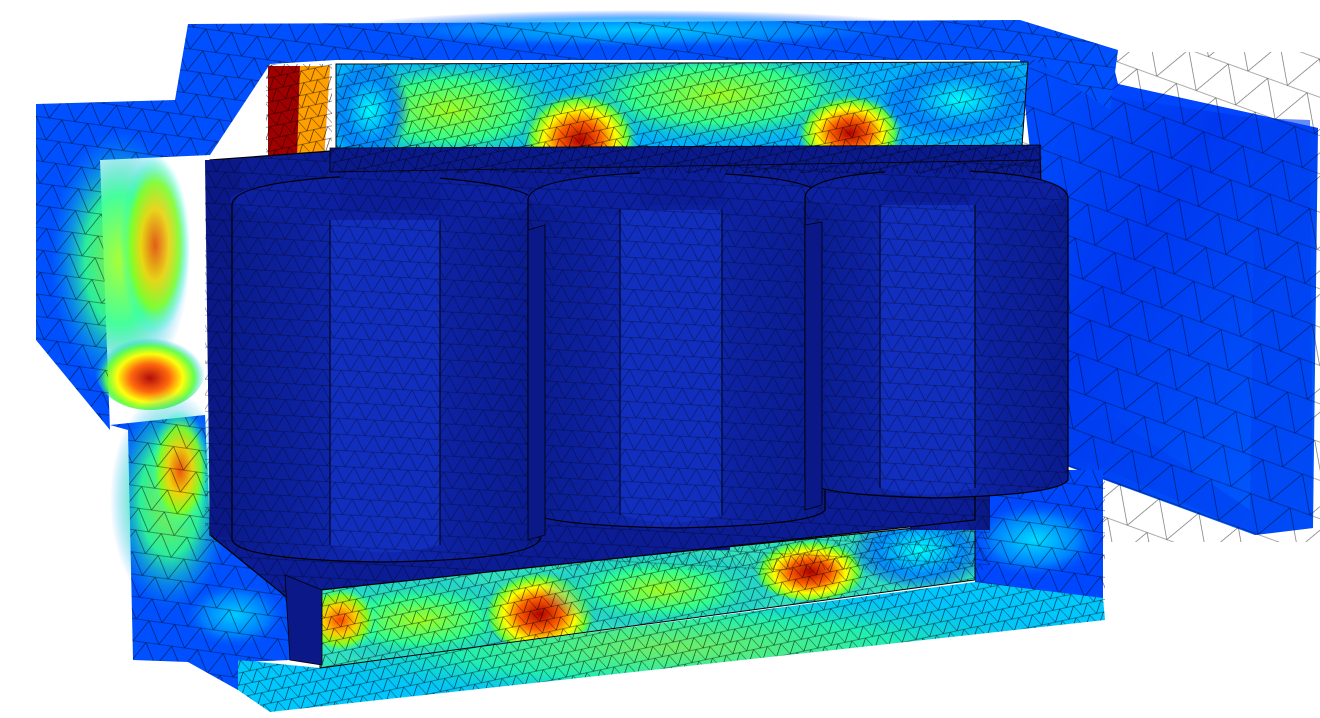  I want to click on core-top-clamp, so click(685, 158).